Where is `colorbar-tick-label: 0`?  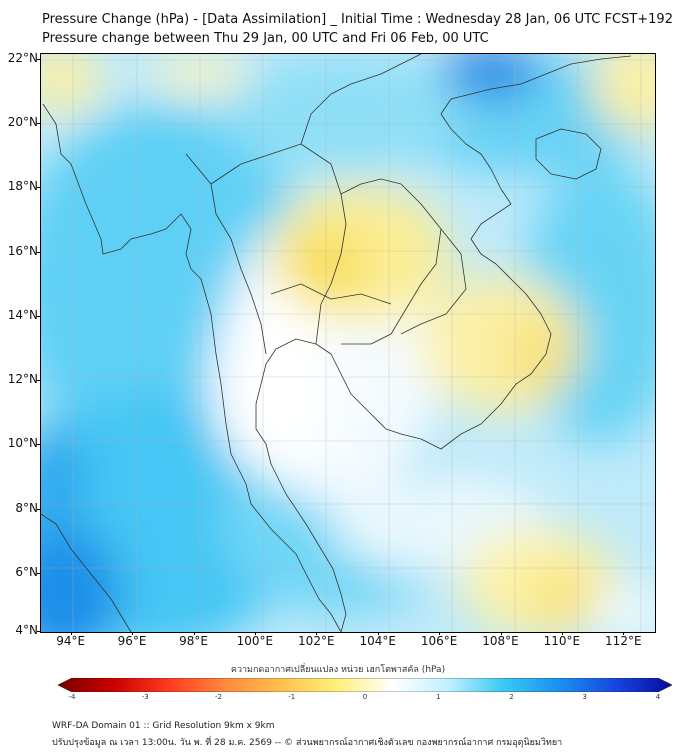
colorbar-tick-label: 0 is located at coordinates (365, 697).